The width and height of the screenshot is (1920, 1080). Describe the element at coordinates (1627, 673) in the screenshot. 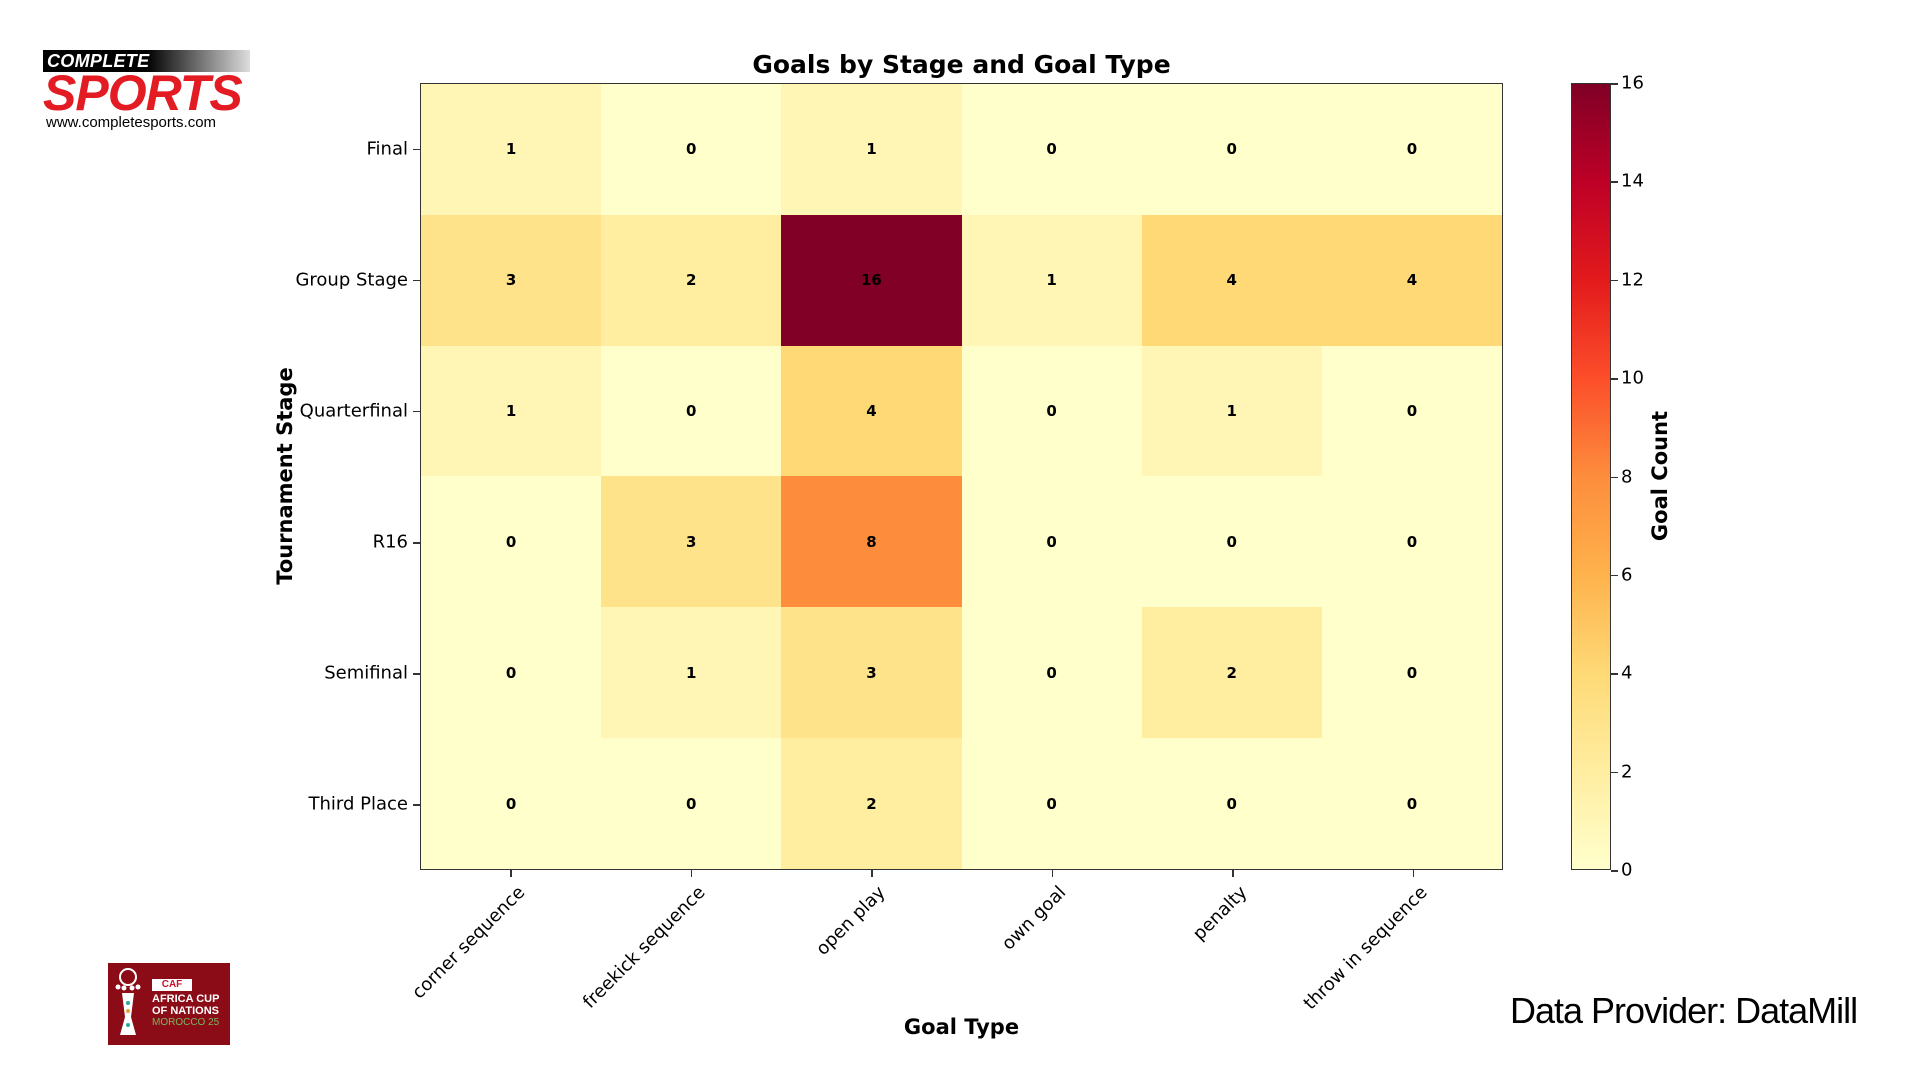

I see `colorbar-tick-label: 4` at that location.